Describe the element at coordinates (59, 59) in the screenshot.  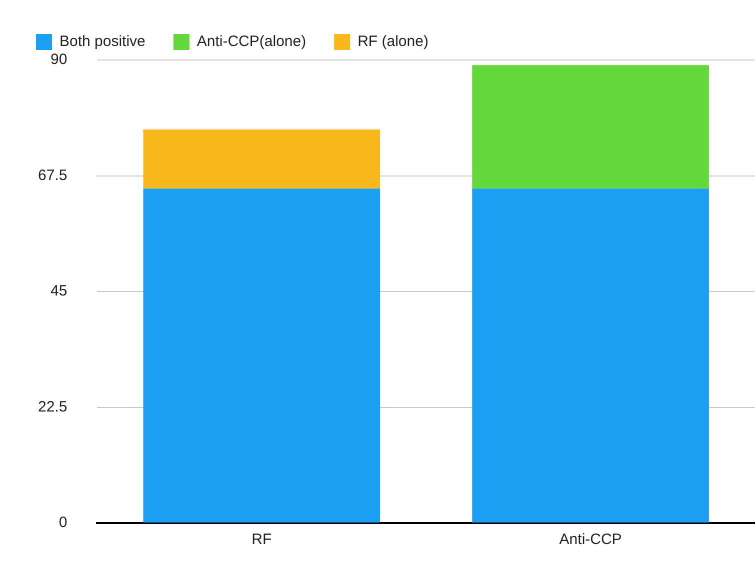
I see `y-tick-label: 90` at that location.